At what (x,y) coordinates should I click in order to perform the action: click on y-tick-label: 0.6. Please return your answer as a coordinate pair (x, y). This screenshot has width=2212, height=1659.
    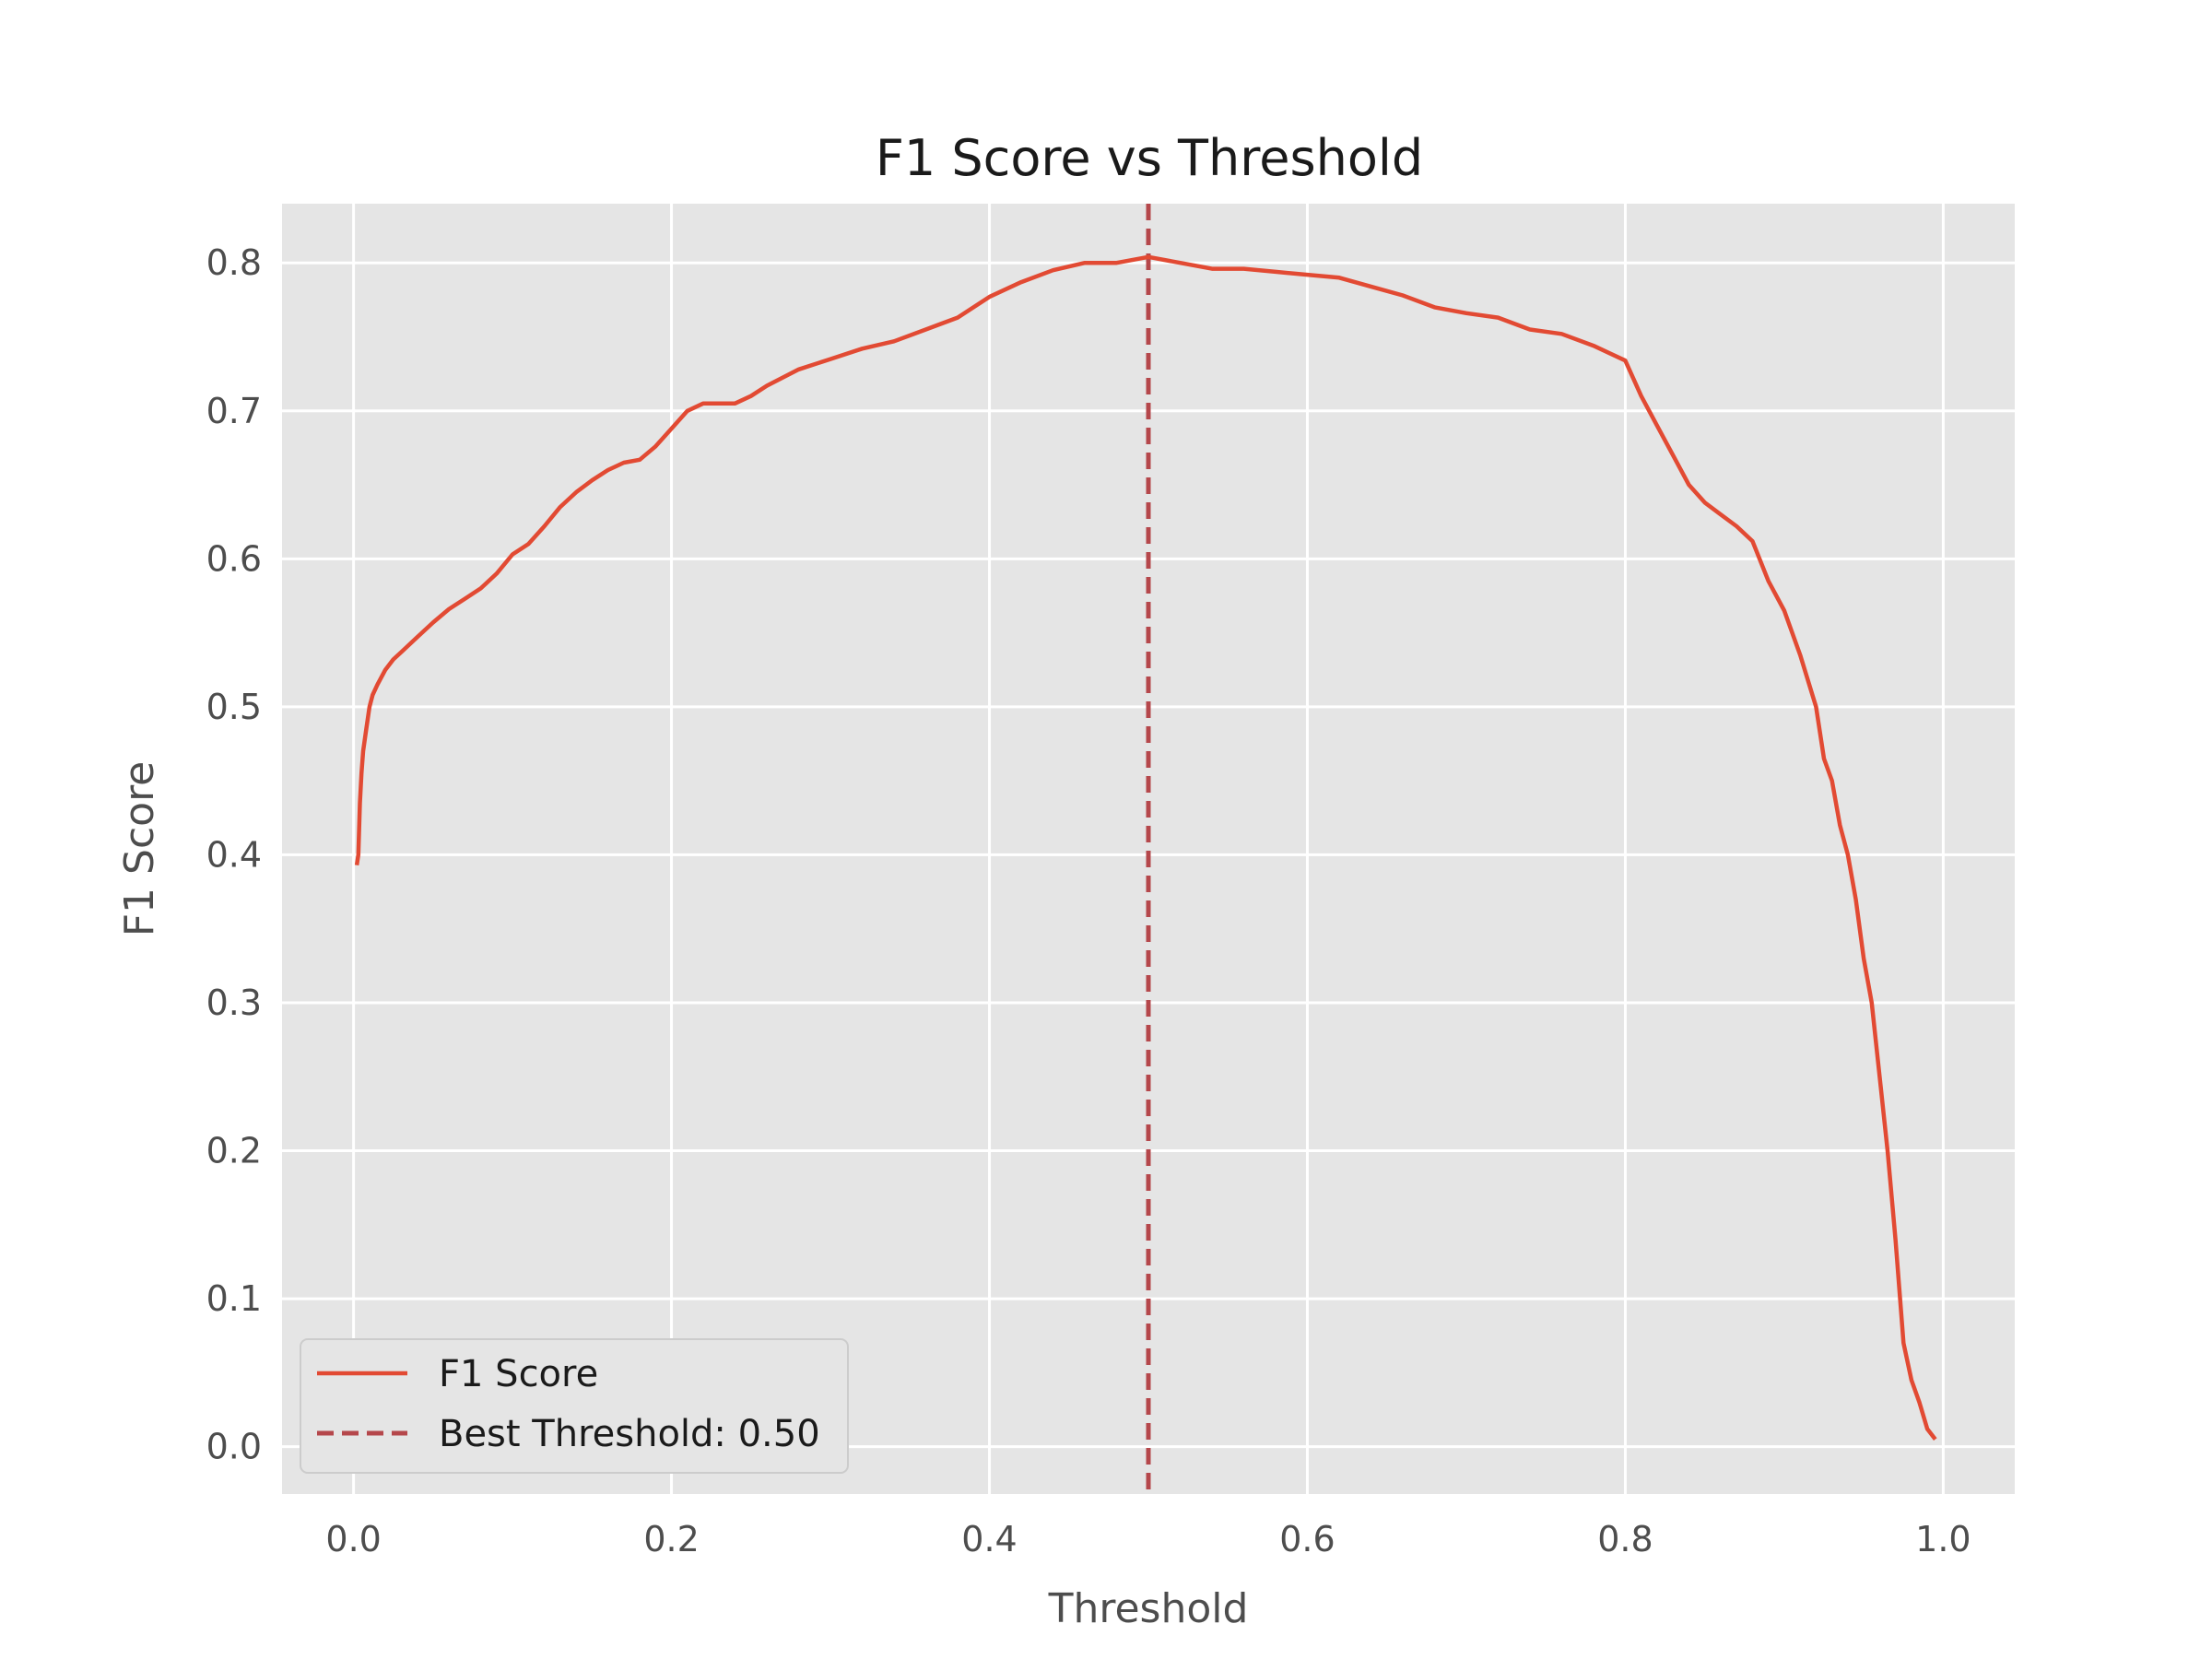
    Looking at the image, I should click on (234, 558).